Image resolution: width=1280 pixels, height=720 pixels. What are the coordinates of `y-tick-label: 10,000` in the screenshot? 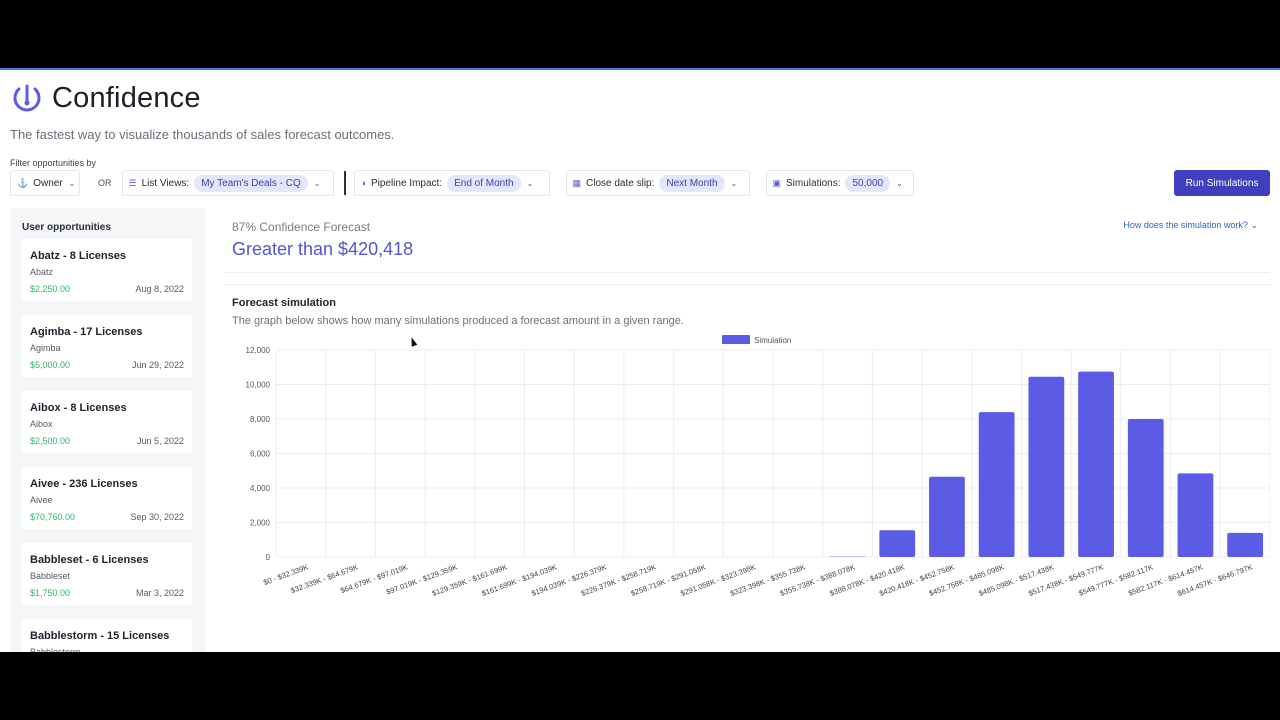 It's located at (258, 385).